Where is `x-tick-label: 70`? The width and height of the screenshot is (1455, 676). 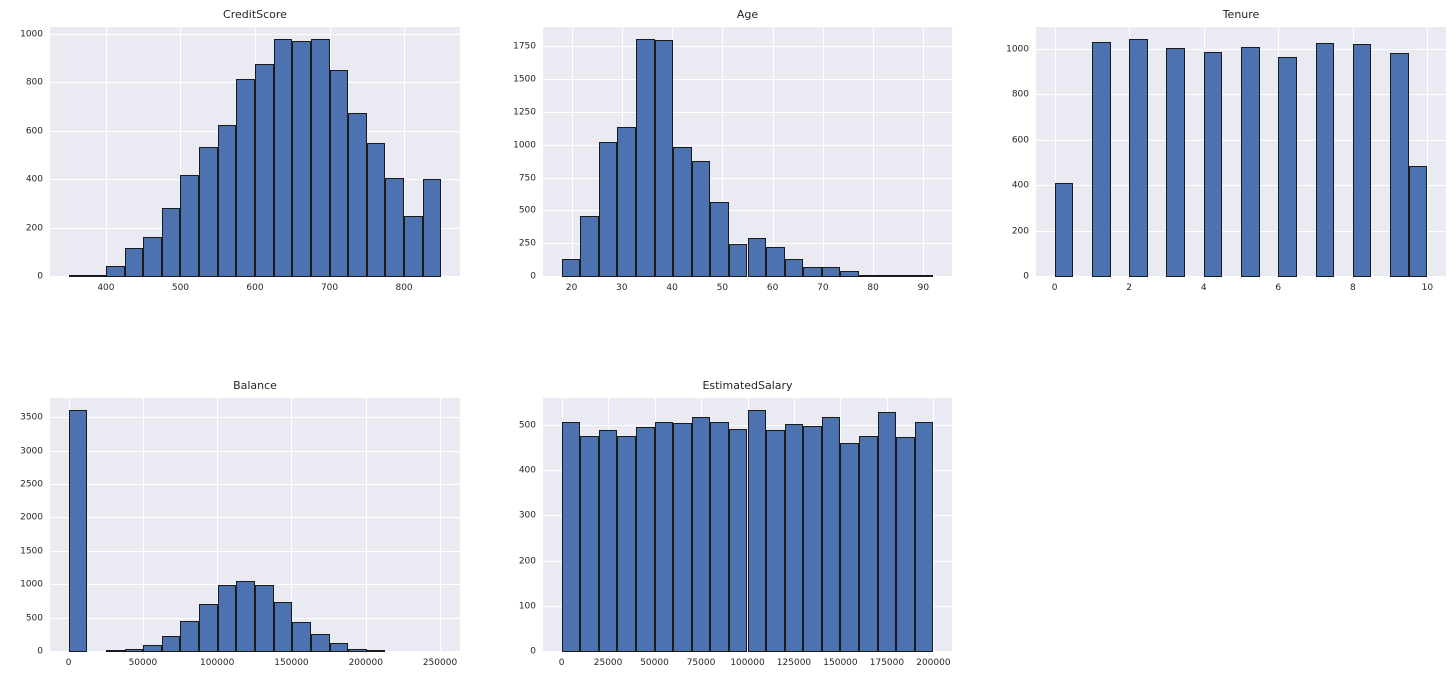
x-tick-label: 70 is located at coordinates (823, 288).